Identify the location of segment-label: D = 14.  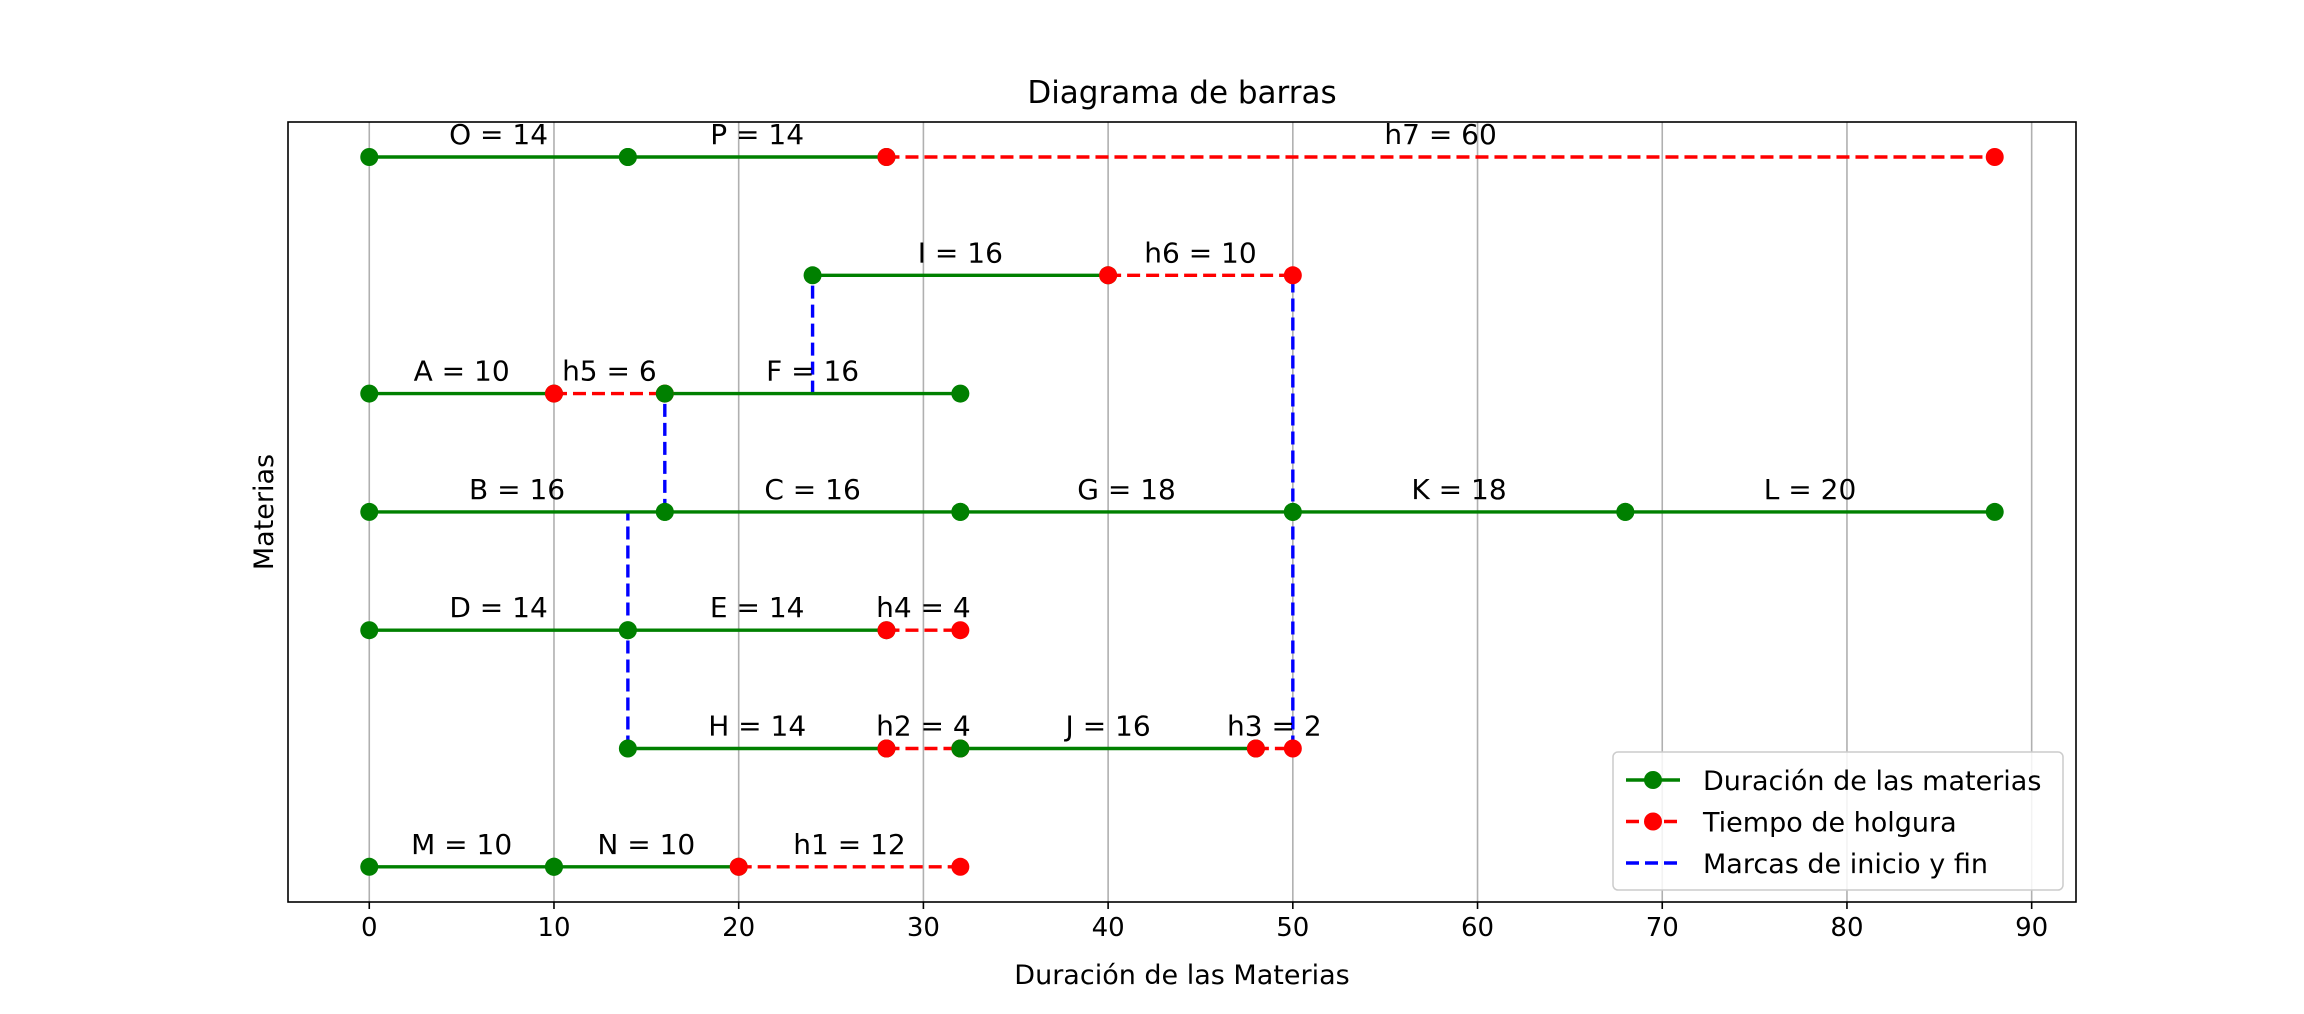
(498, 607).